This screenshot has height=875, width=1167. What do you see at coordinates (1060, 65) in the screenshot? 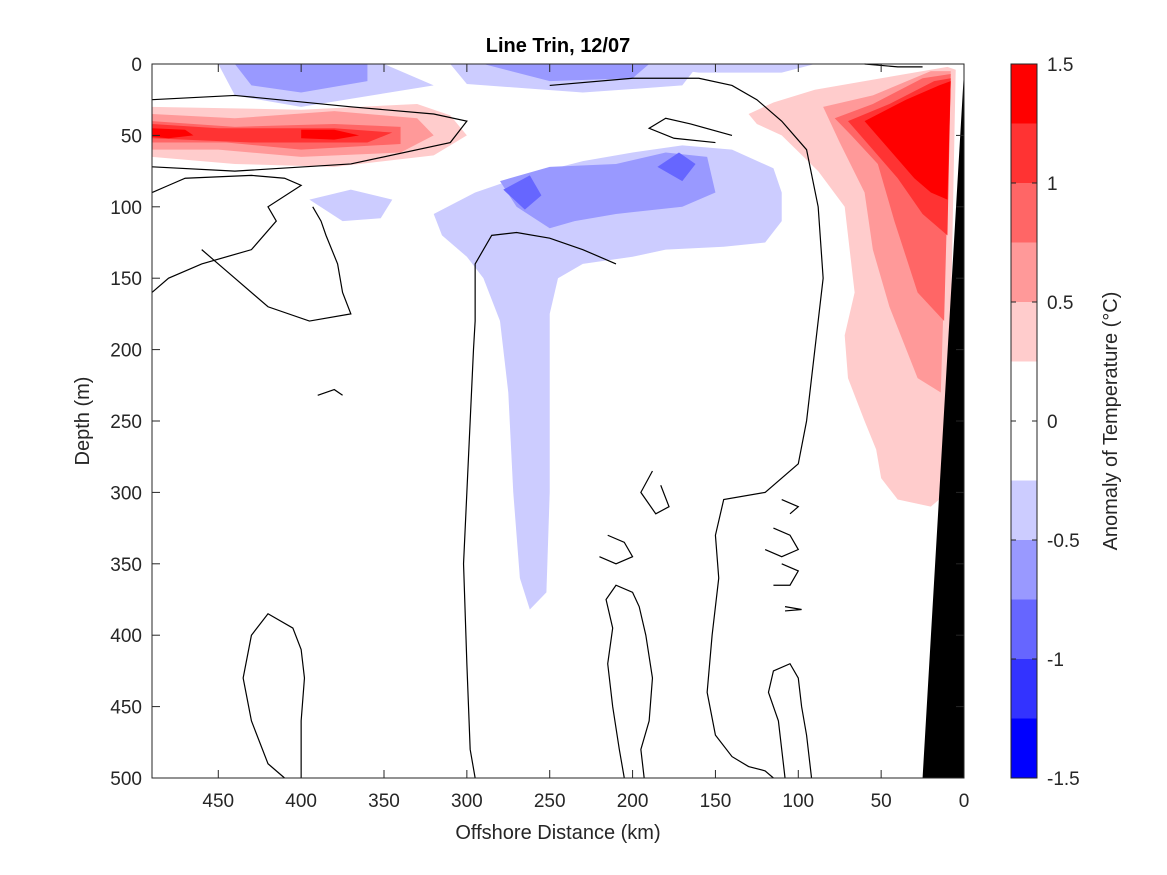
I see `colorbar-tick-label: 1.5` at bounding box center [1060, 65].